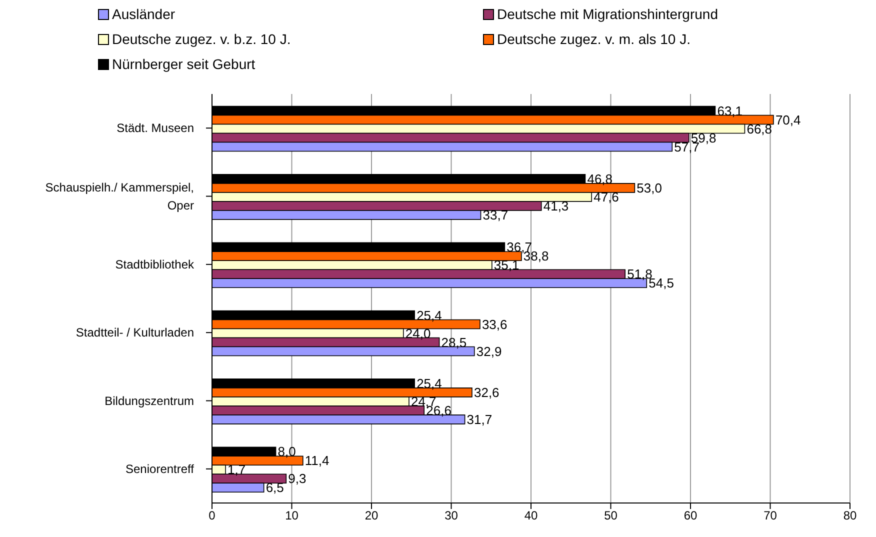 Image resolution: width=876 pixels, height=537 pixels. I want to click on data-label: 8,0, so click(287, 452).